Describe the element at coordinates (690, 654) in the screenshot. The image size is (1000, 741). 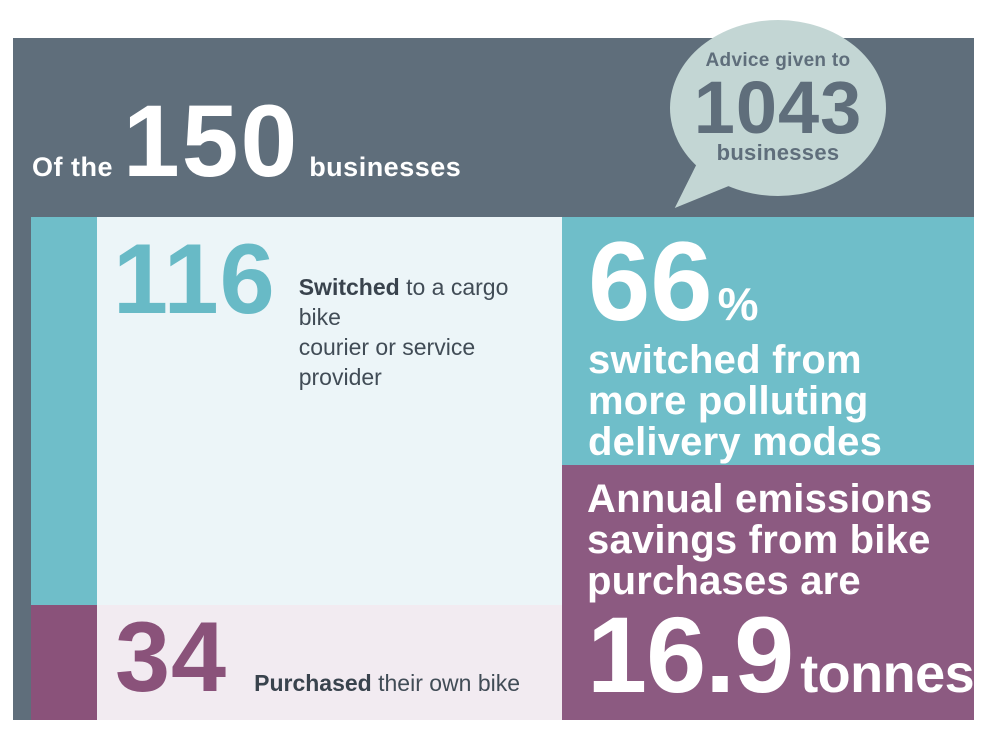
I see `emissions-value: 16.9` at that location.